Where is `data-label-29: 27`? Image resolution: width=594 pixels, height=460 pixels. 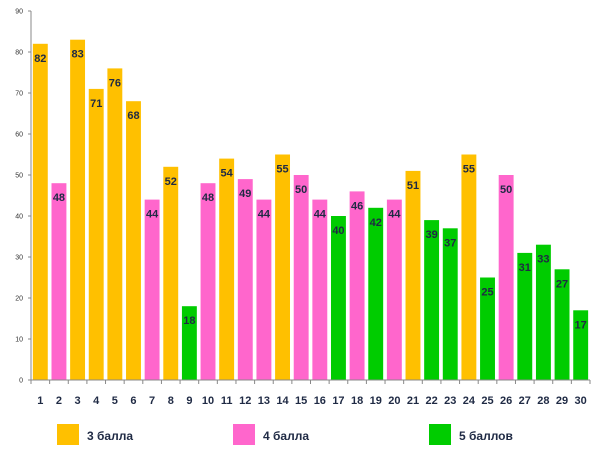
data-label-29: 27 is located at coordinates (562, 284).